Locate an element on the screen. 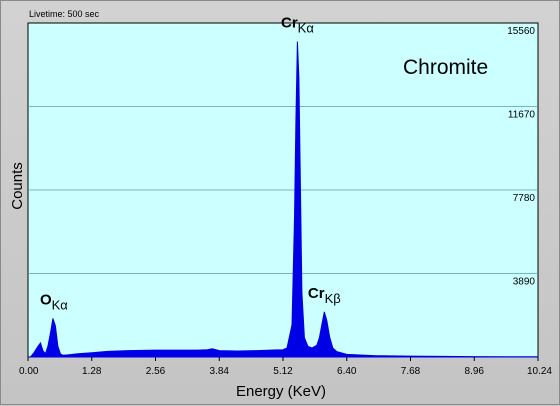  y-tick-label: 11670 is located at coordinates (522, 115).